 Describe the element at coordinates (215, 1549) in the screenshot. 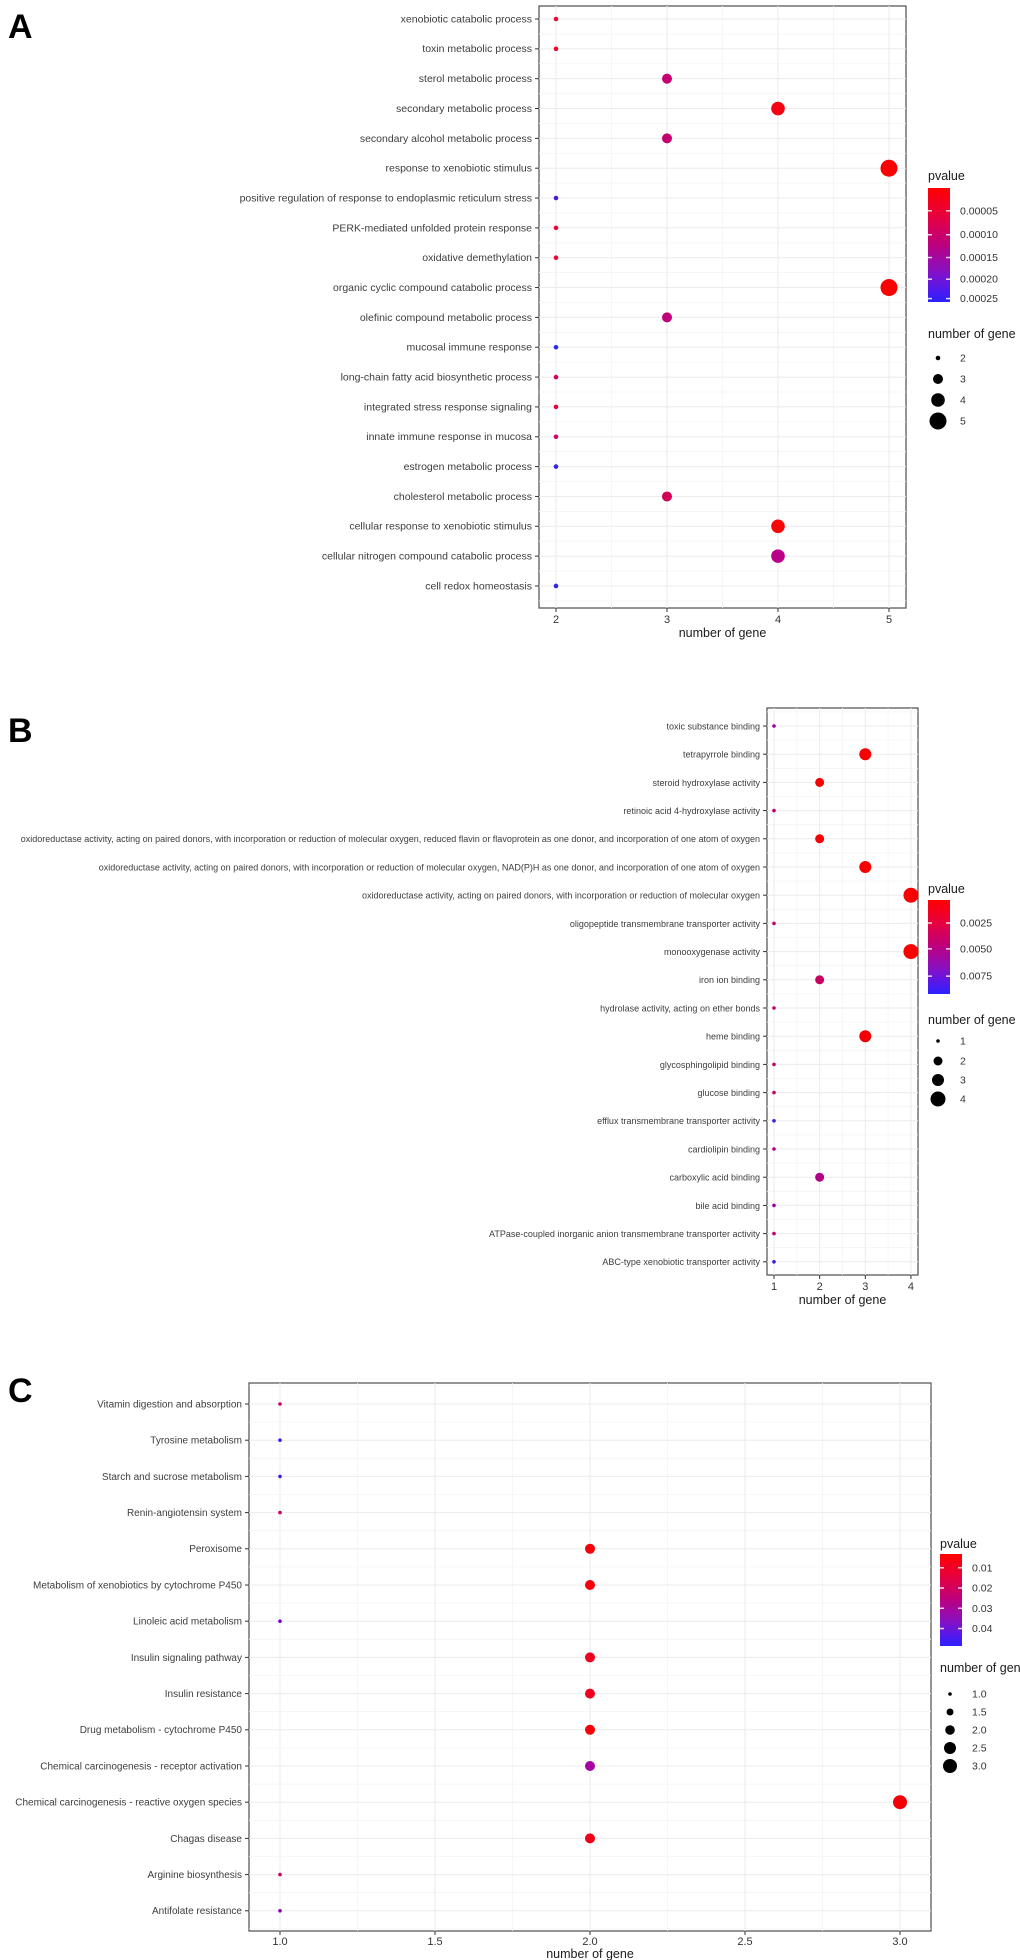

I see `panel-c-category-label: Peroxisome` at that location.